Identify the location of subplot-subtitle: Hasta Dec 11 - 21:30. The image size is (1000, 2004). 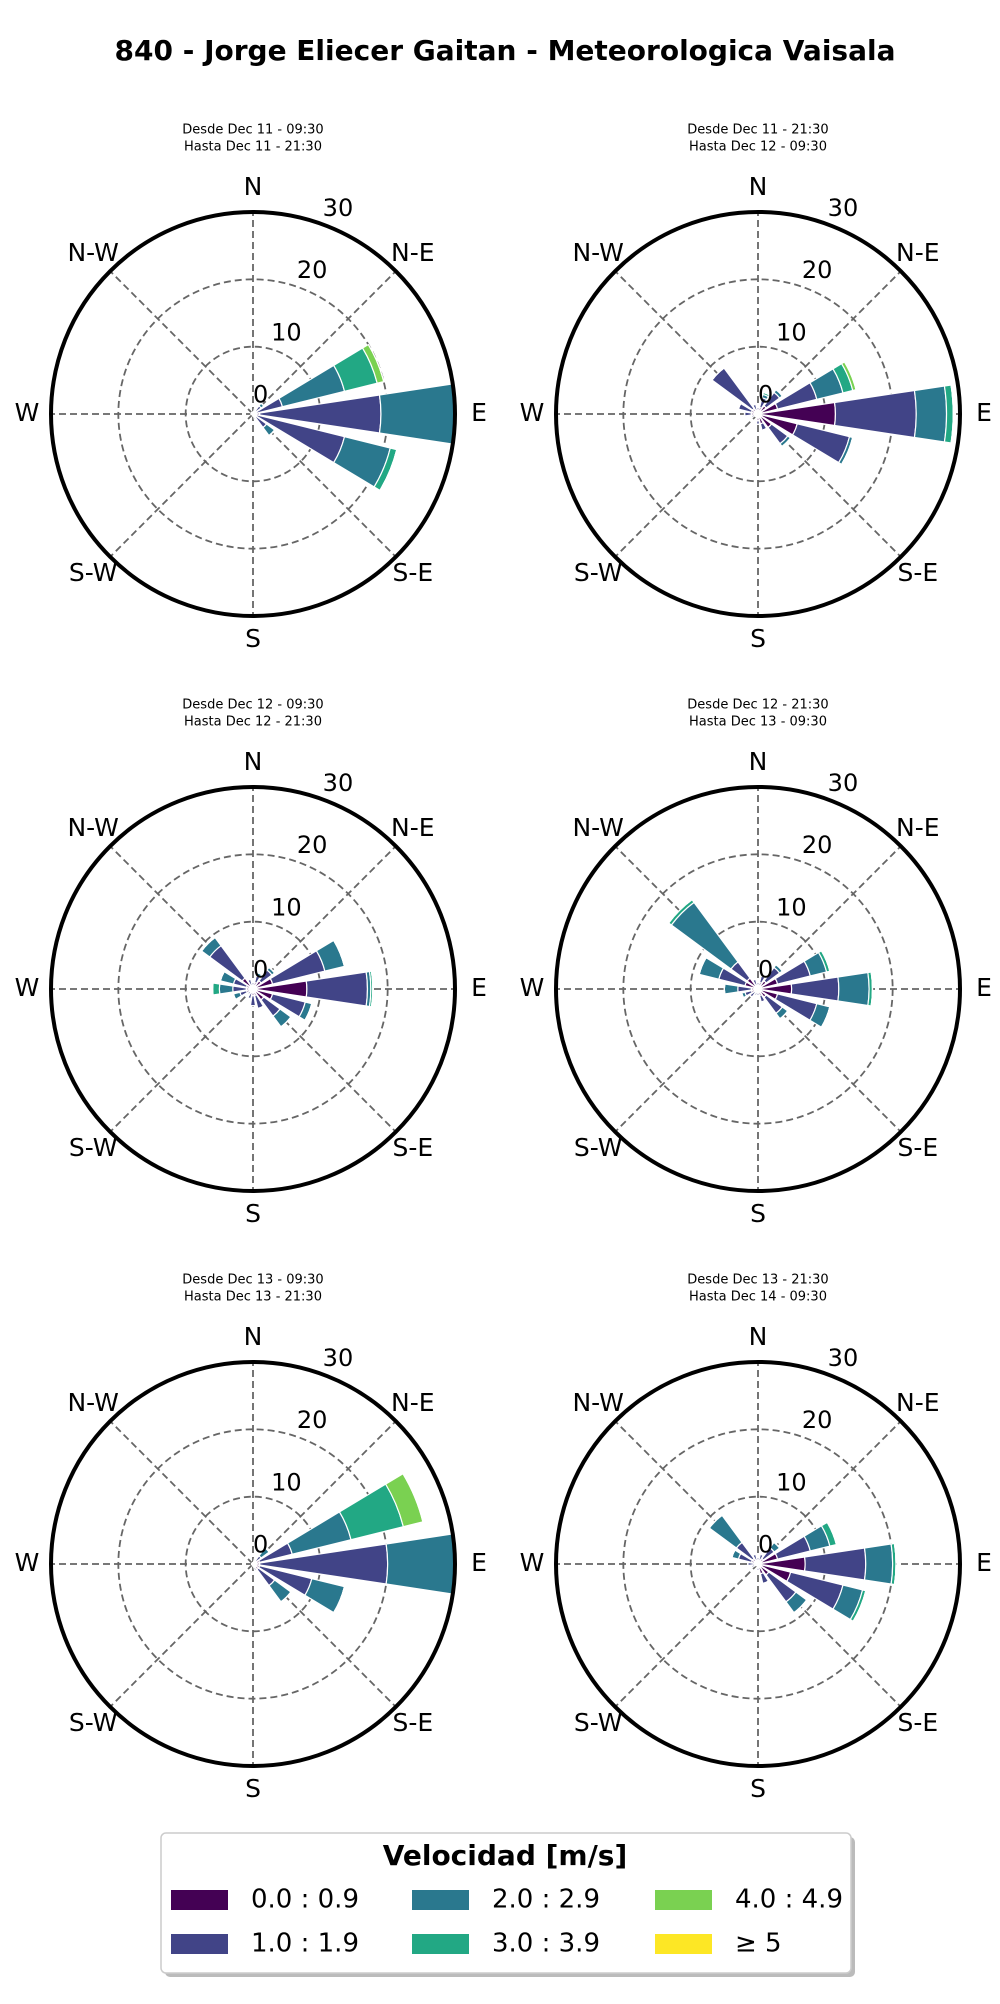
(253, 147).